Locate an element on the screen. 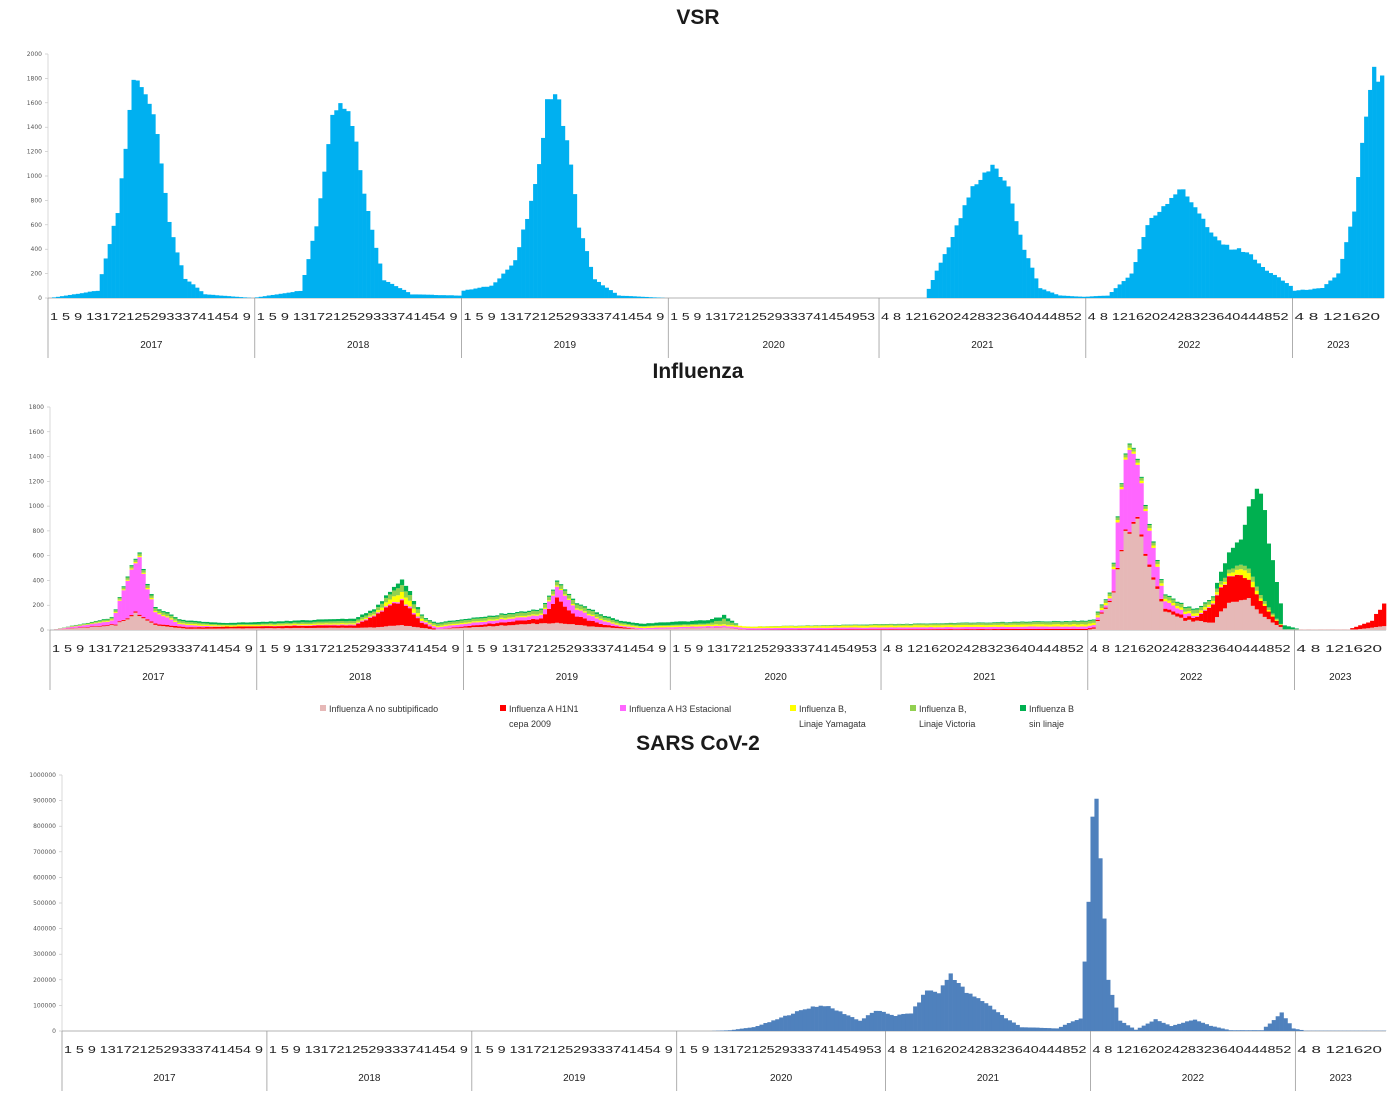 Image resolution: width=1396 pixels, height=1096 pixels. influenza-y-tick-label: 1400 is located at coordinates (36, 457).